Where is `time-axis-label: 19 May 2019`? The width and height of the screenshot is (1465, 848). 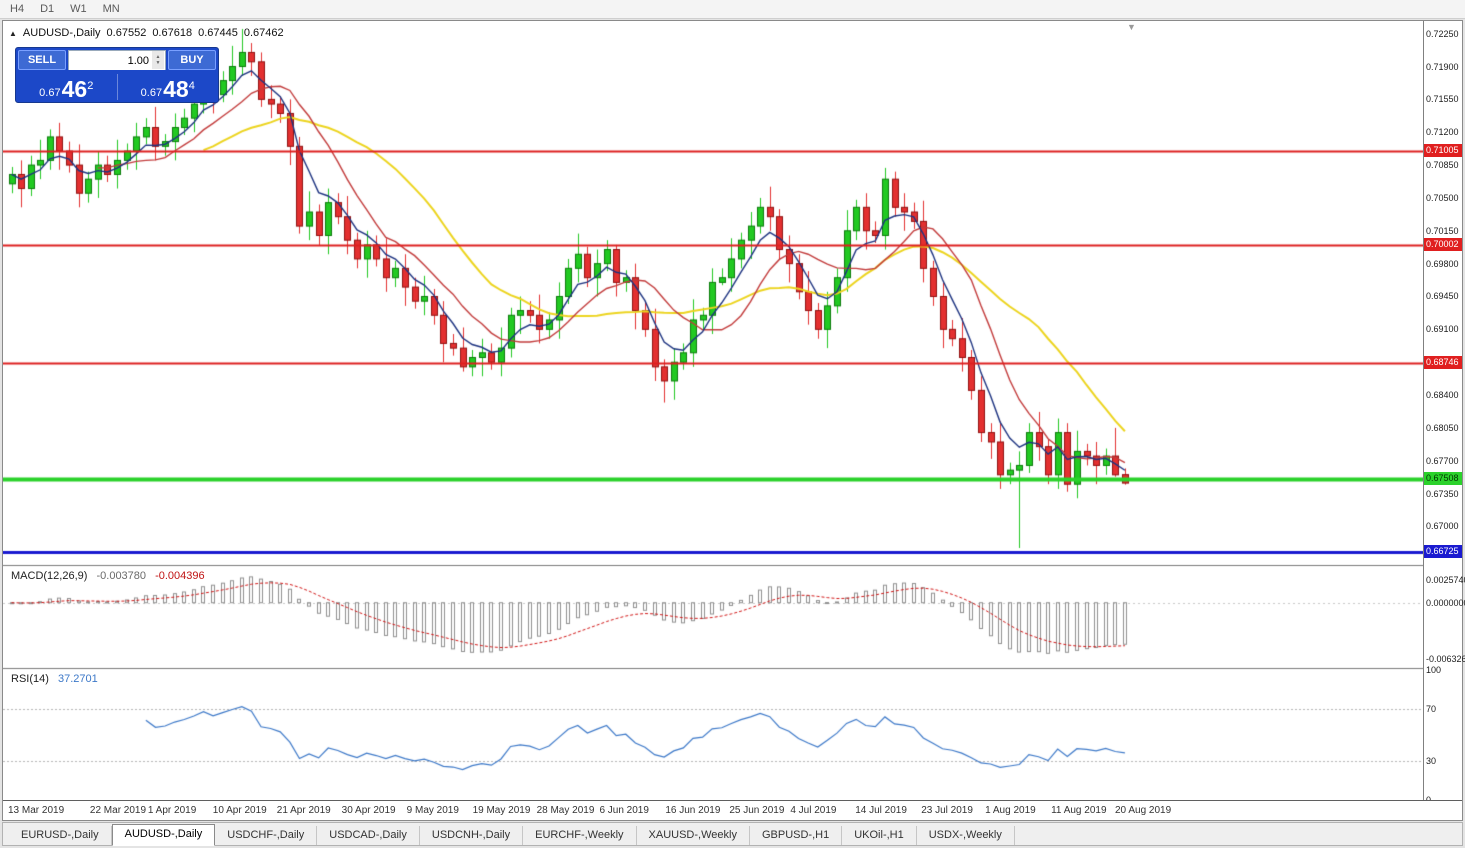 time-axis-label: 19 May 2019 is located at coordinates (501, 810).